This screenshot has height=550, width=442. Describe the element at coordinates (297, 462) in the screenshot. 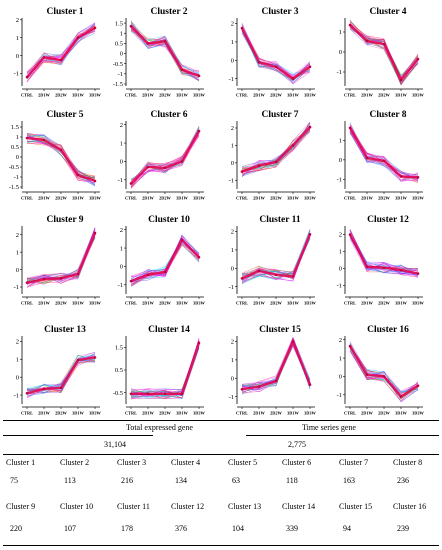

I see `cluster-name-cell: Cluster 6` at that location.